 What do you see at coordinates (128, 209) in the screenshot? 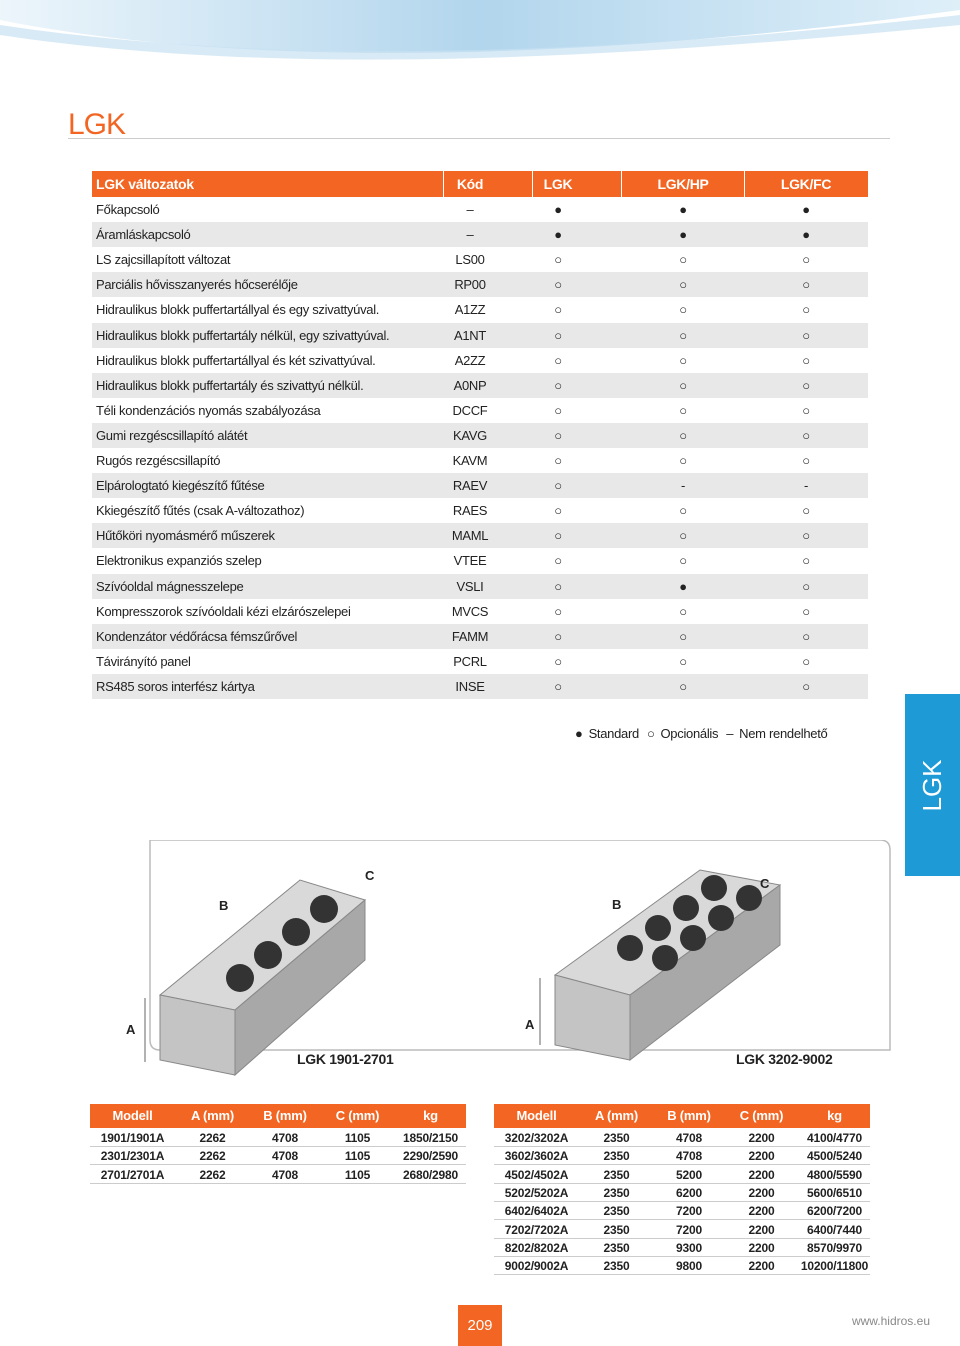
I see `option-name: Főkapcsoló` at bounding box center [128, 209].